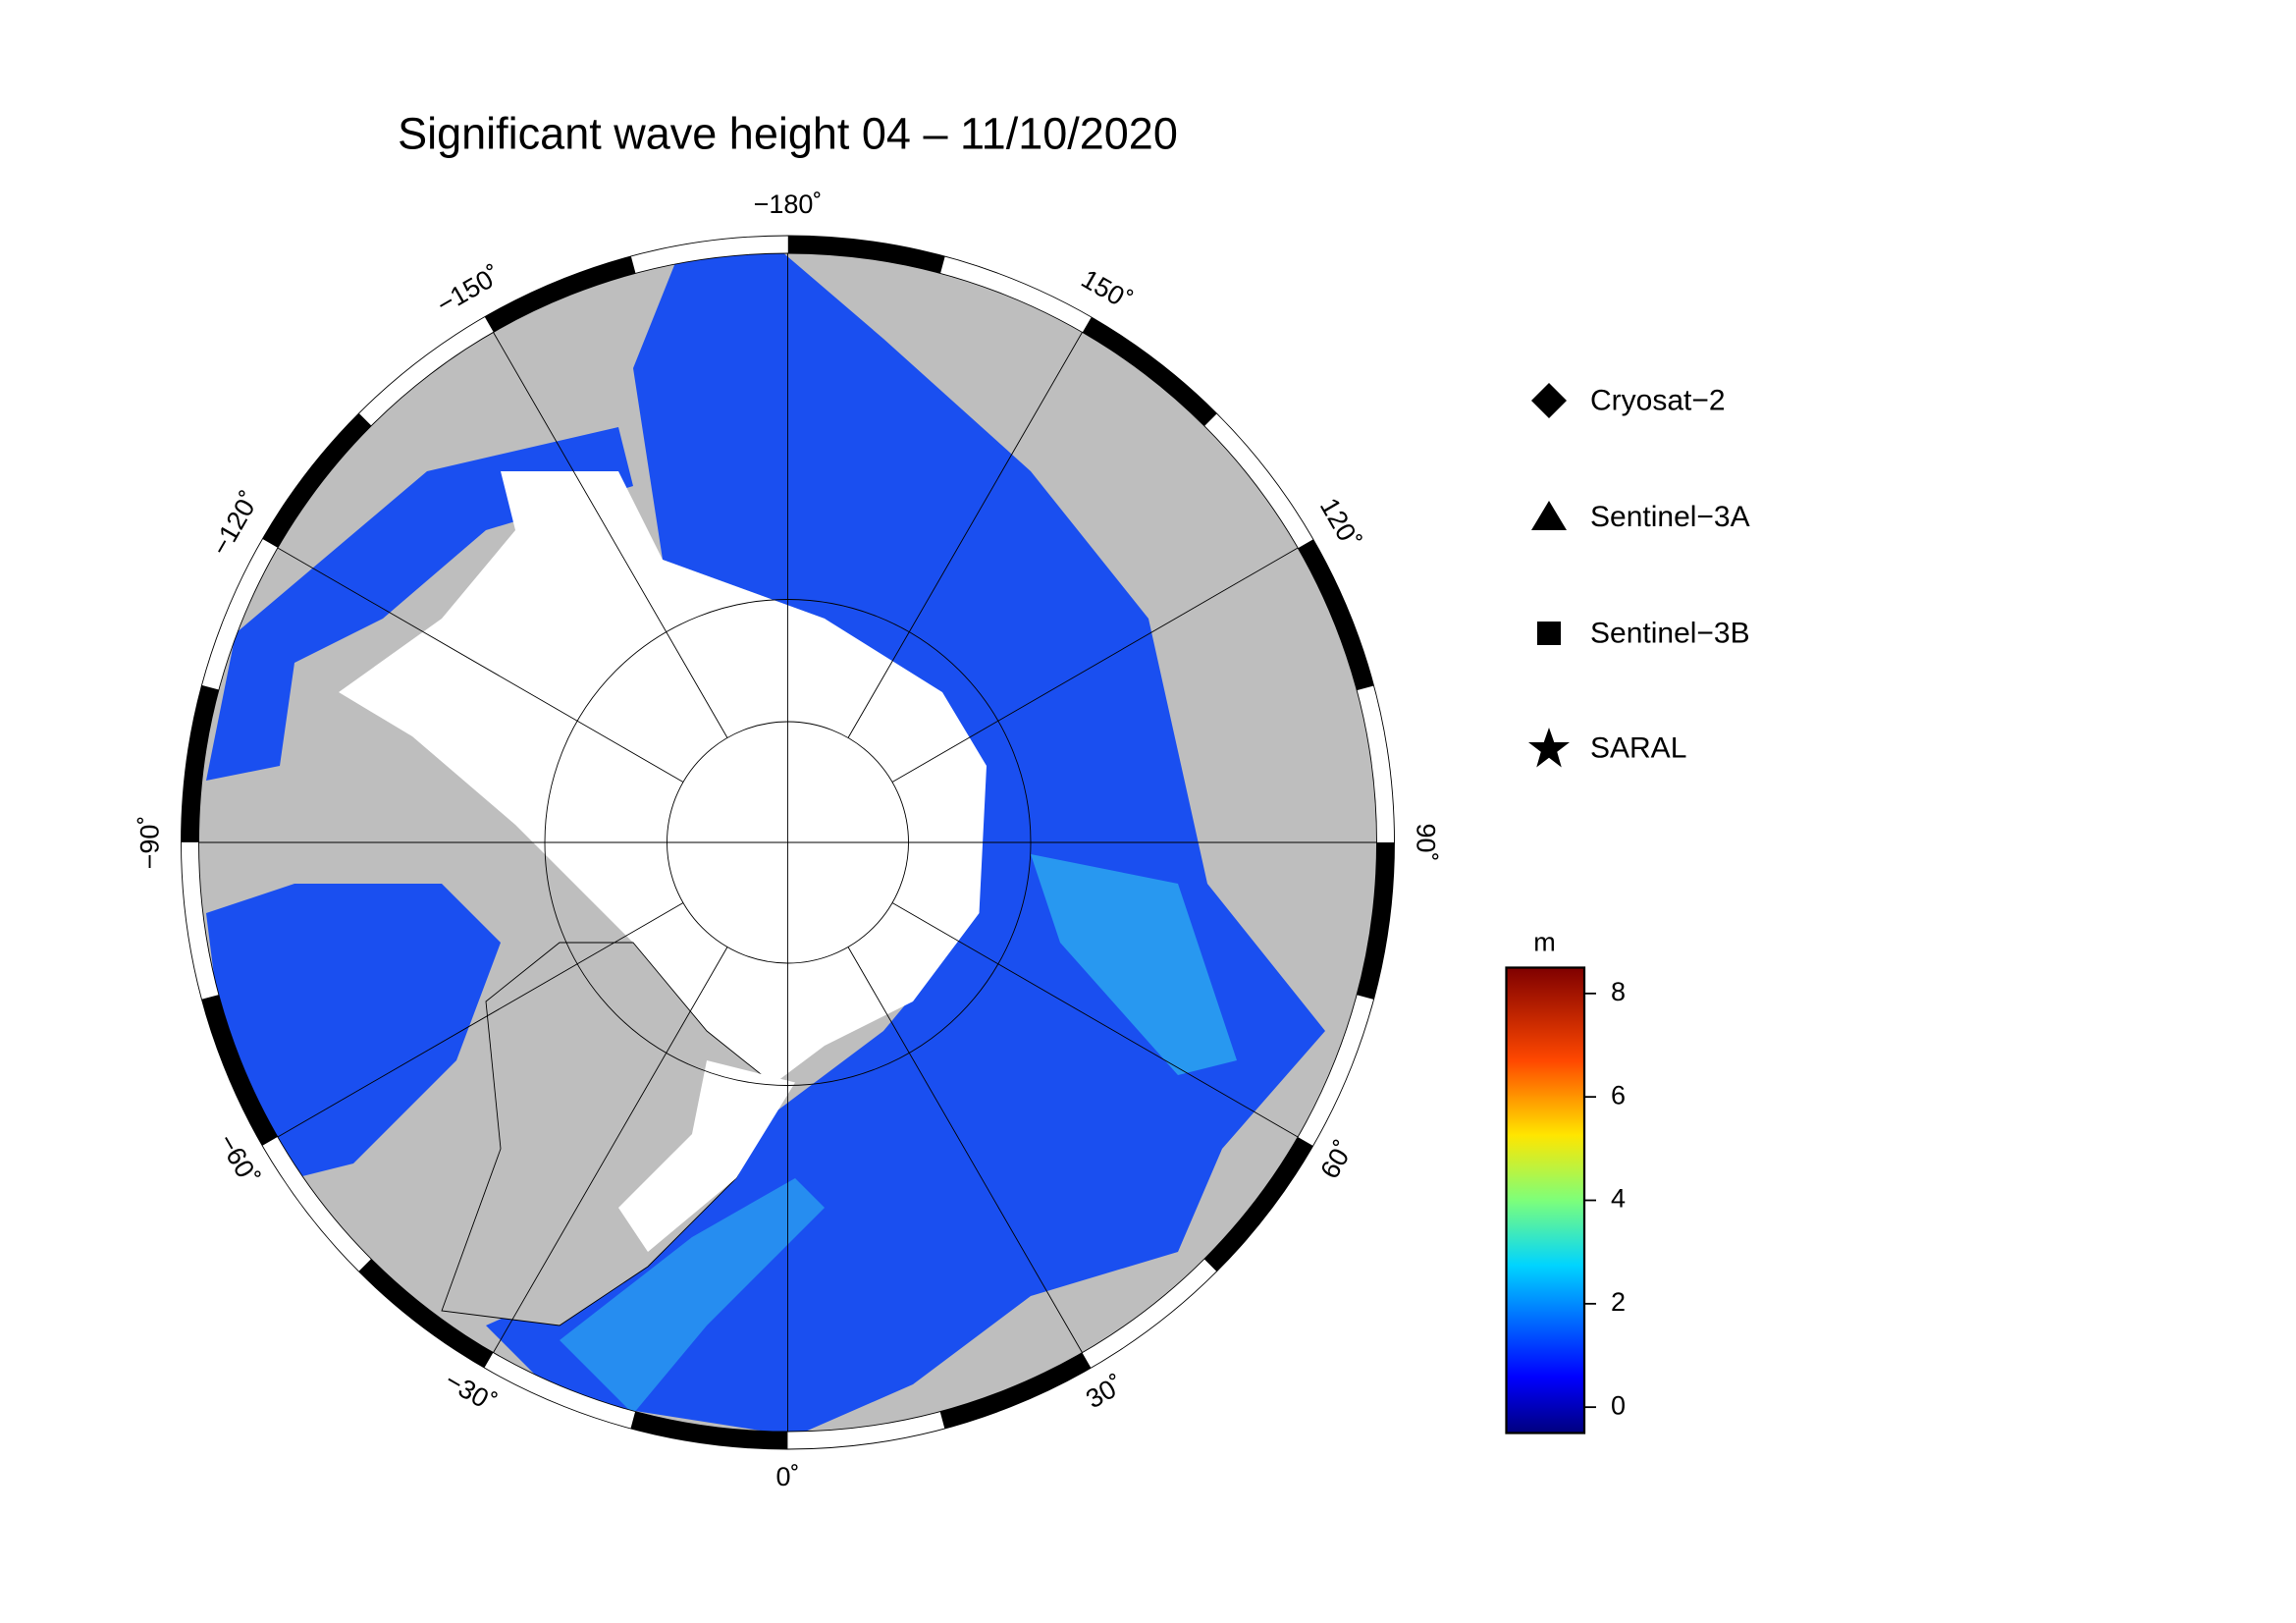  What do you see at coordinates (238, 1159) in the screenshot?
I see `longitude-label: −60˚` at bounding box center [238, 1159].